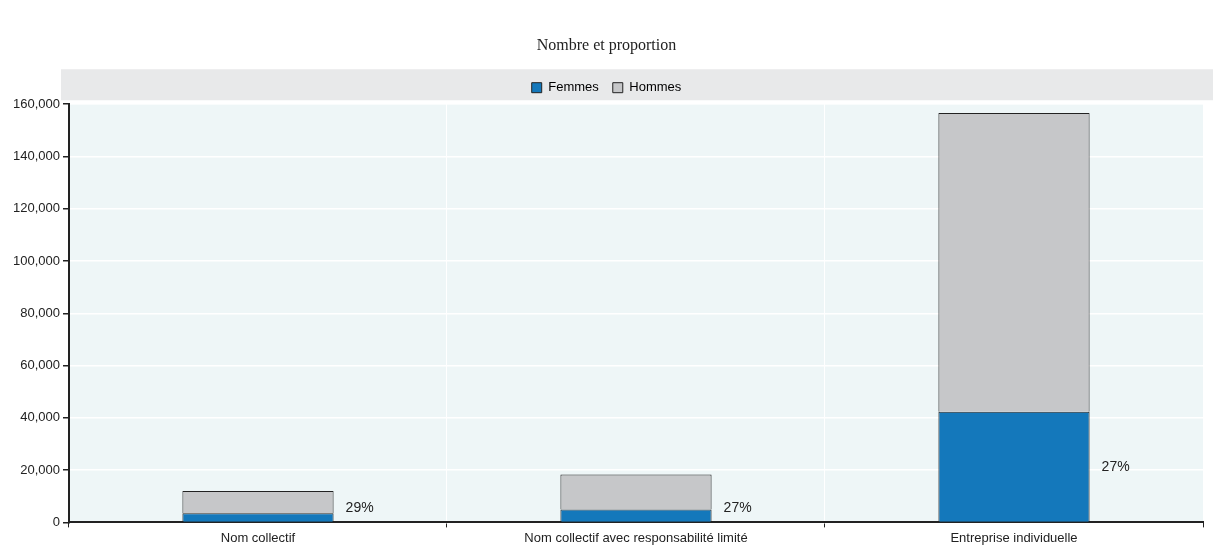  I want to click on y-tick-label: 120,000, so click(36, 208).